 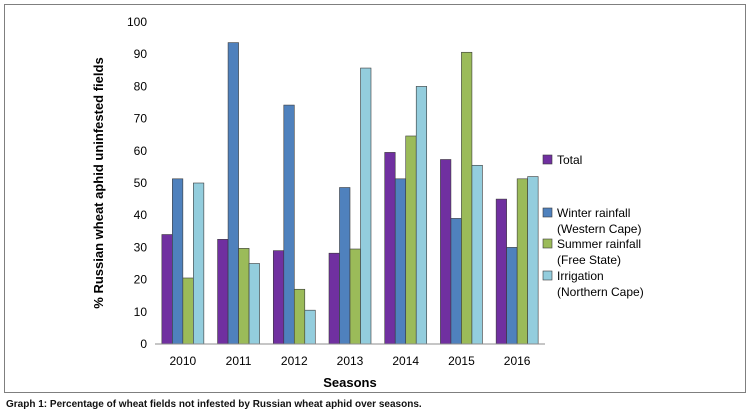 I want to click on legend-label: Summer rainfall, so click(x=599, y=244).